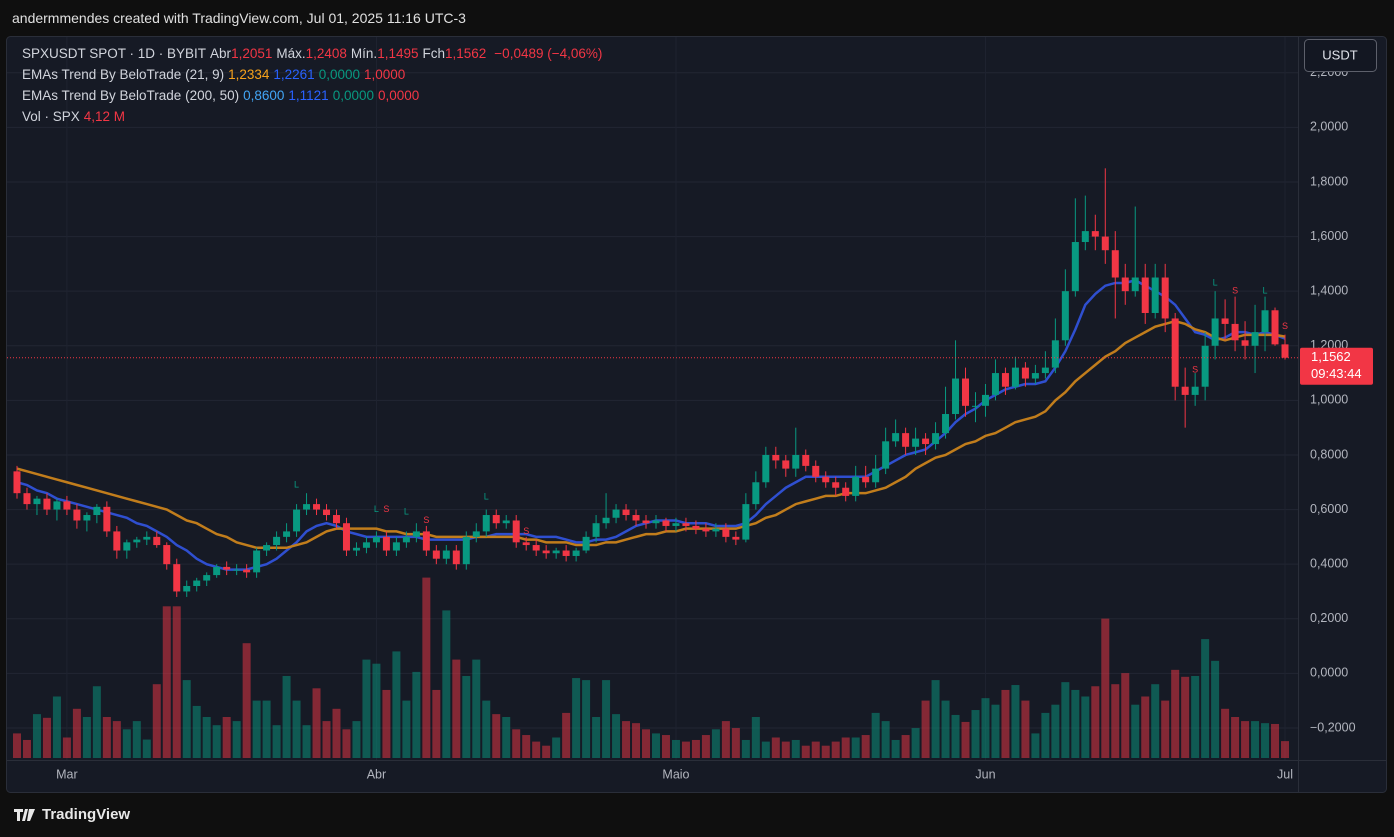 This screenshot has height=837, width=1394. What do you see at coordinates (1329, 400) in the screenshot?
I see `y-tick-label: 1,0000` at bounding box center [1329, 400].